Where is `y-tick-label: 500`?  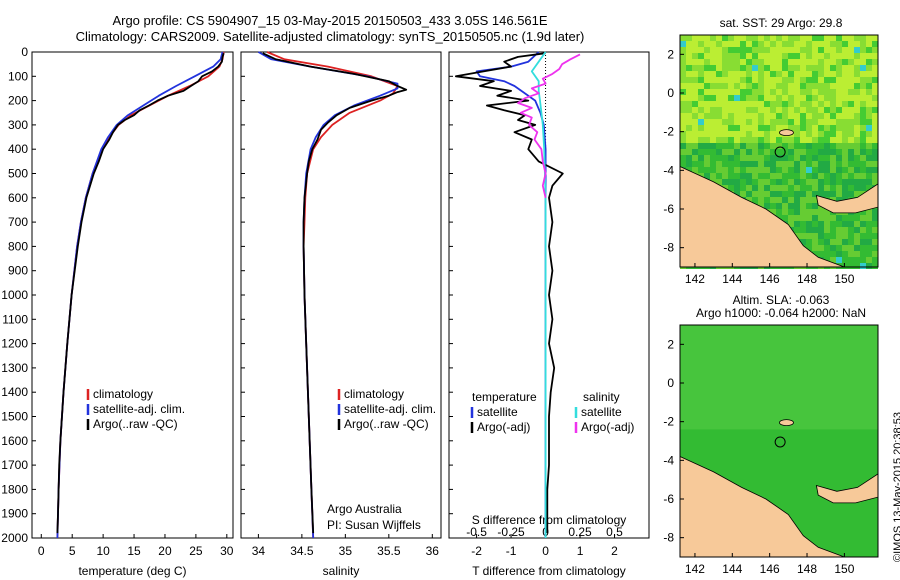
y-tick-label: 500 is located at coordinates (18, 174).